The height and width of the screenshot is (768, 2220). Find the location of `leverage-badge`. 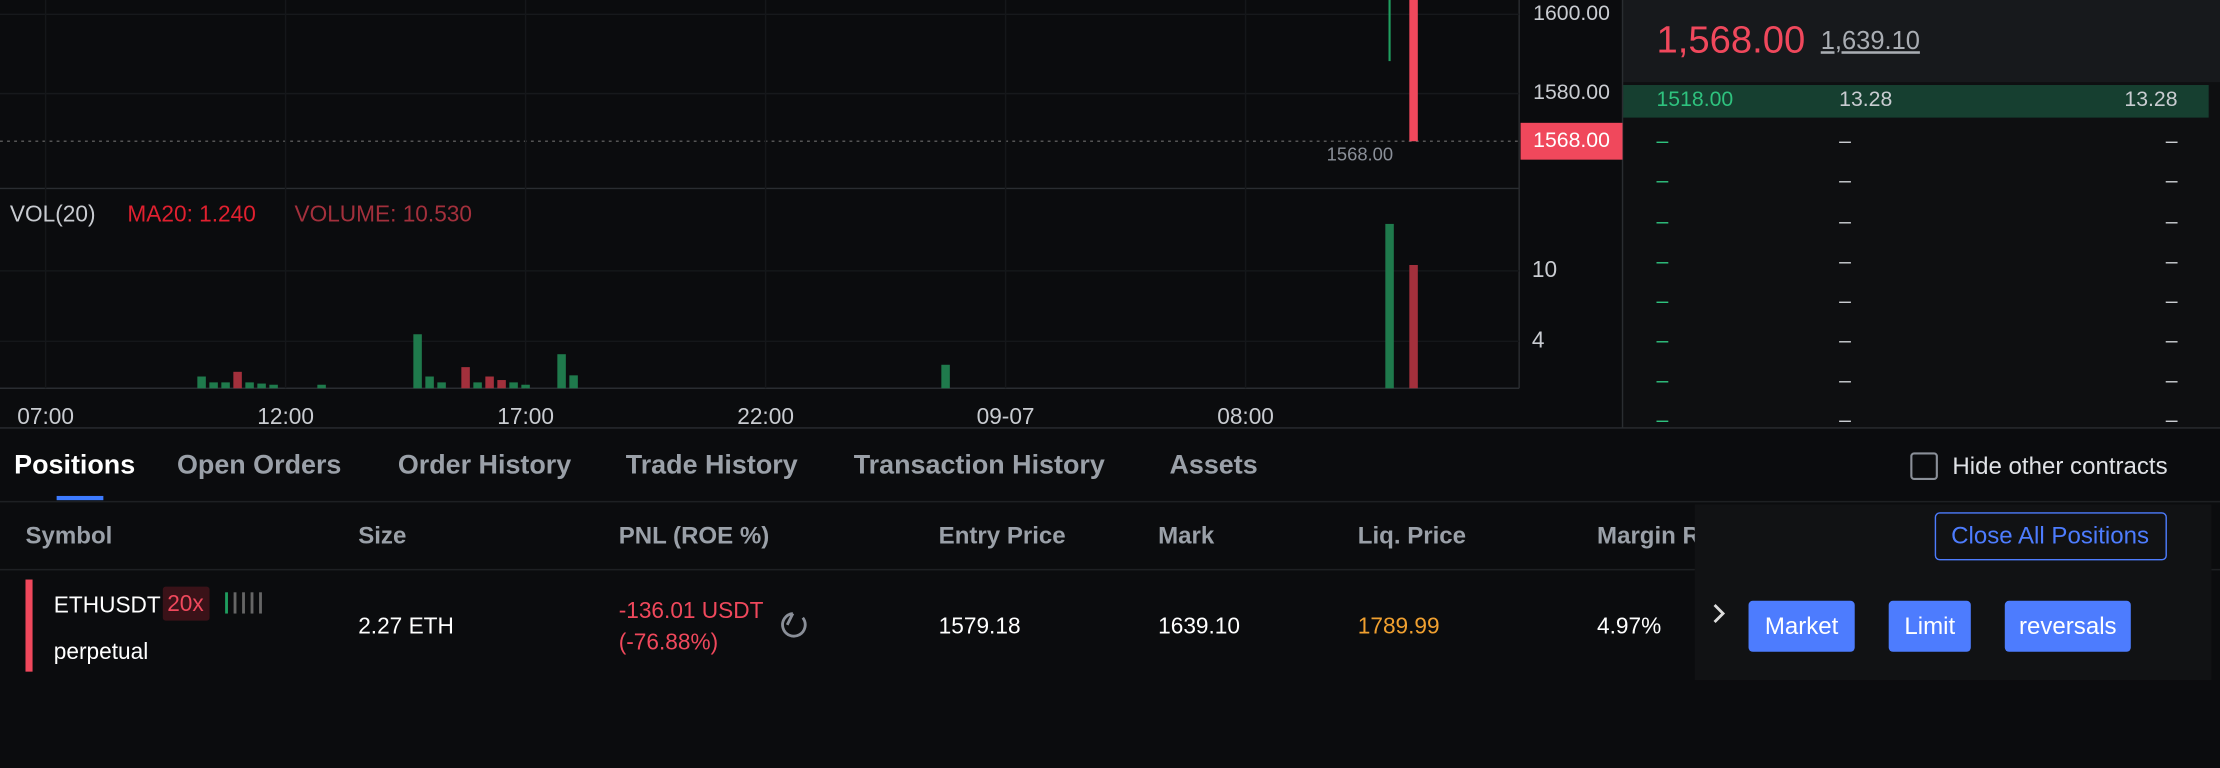

leverage-badge is located at coordinates (186, 603).